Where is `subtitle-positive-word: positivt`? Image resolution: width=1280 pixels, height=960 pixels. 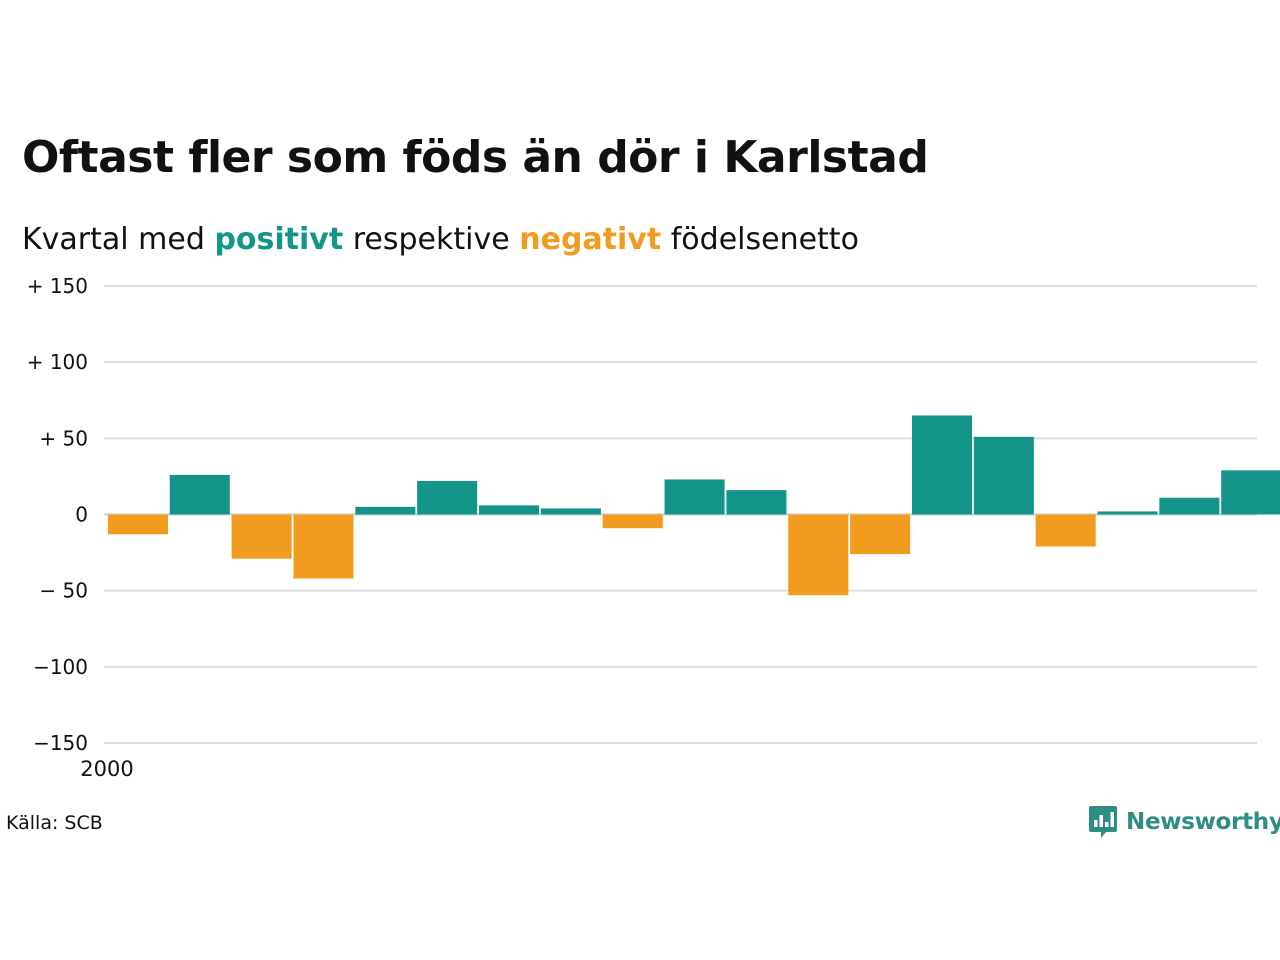 subtitle-positive-word: positivt is located at coordinates (279, 239).